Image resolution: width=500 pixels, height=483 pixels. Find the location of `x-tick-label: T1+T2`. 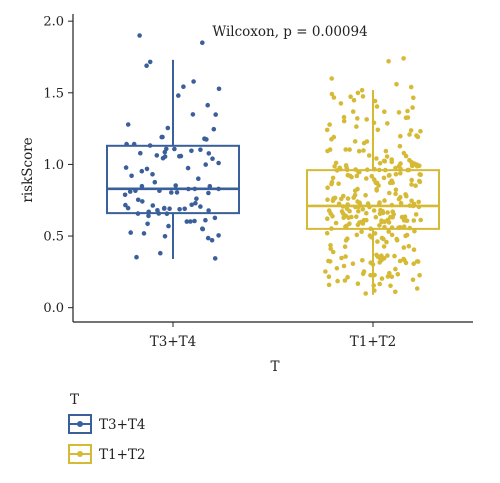

x-tick-label: T1+T2 is located at coordinates (373, 342).